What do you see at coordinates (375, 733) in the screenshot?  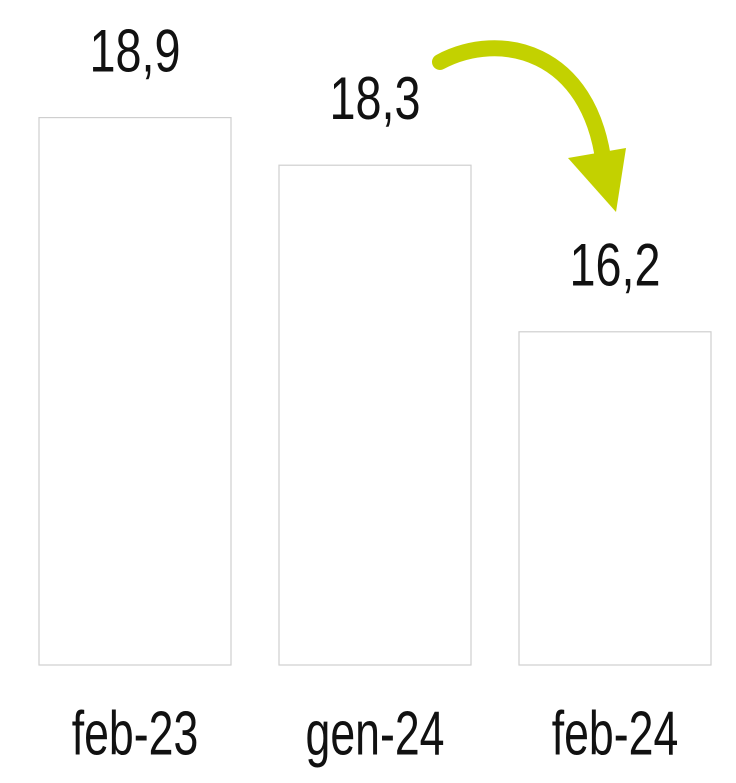 I see `x-tick-label: gen-24` at bounding box center [375, 733].